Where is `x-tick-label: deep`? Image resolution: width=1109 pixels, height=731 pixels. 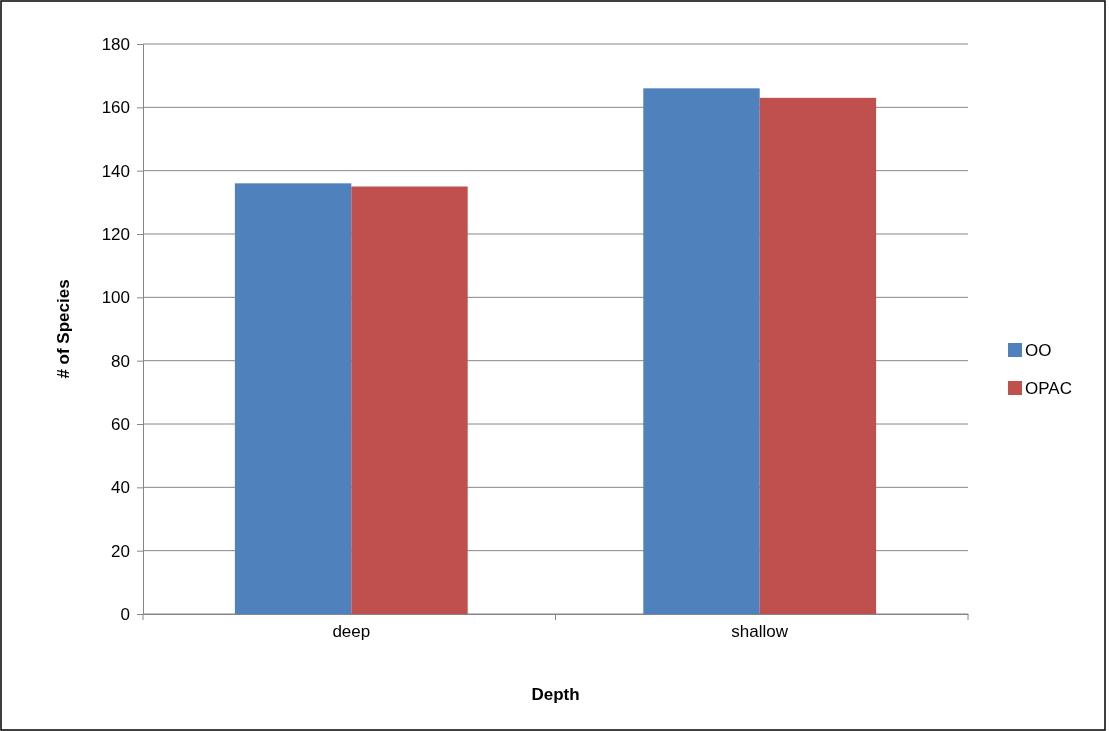 x-tick-label: deep is located at coordinates (351, 632).